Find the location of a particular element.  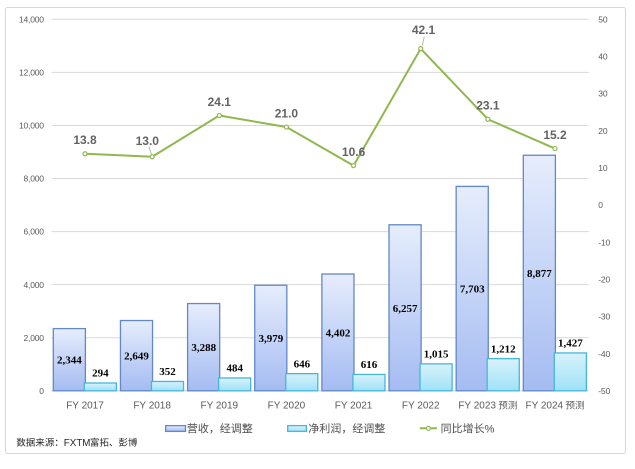

svg-text: FY 2020 is located at coordinates (287, 406).